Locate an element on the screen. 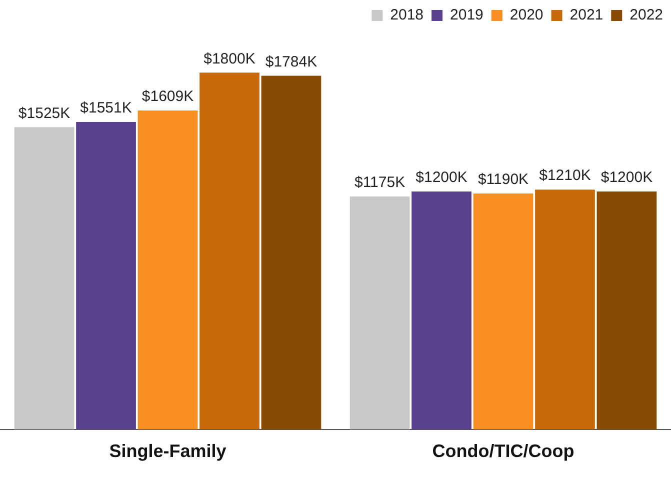 The width and height of the screenshot is (671, 479). legend-label: 2018 is located at coordinates (407, 15).